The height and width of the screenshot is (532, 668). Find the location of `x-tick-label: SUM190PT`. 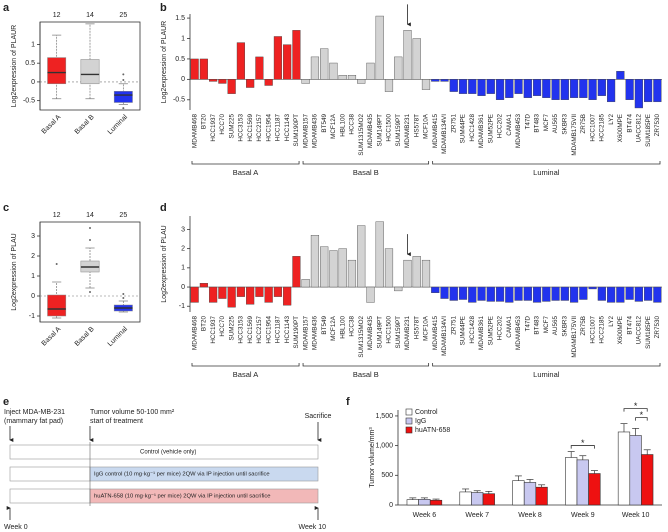

x-tick-label: SUM190PT is located at coordinates (296, 130).